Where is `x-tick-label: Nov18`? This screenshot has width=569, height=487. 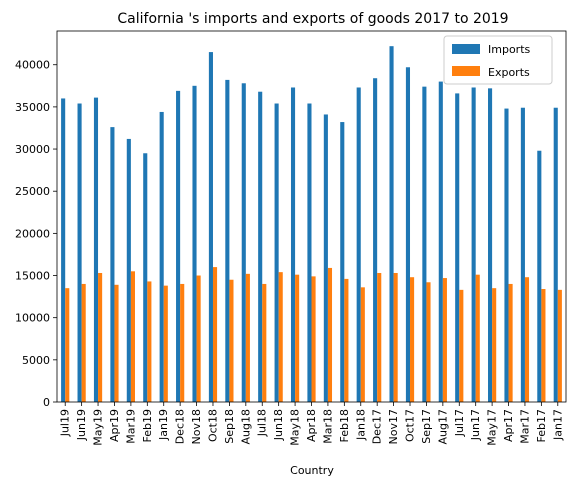 x-tick-label: Nov18 is located at coordinates (196, 426).